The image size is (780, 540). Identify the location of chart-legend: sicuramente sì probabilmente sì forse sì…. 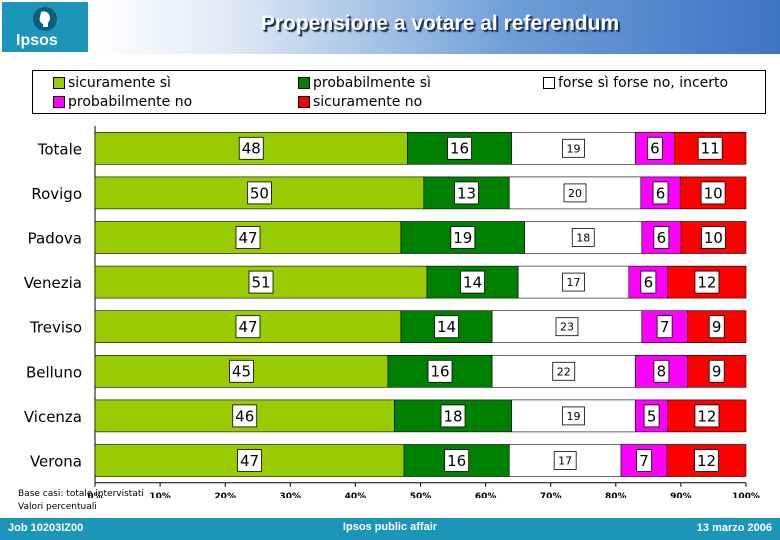
(399, 92).